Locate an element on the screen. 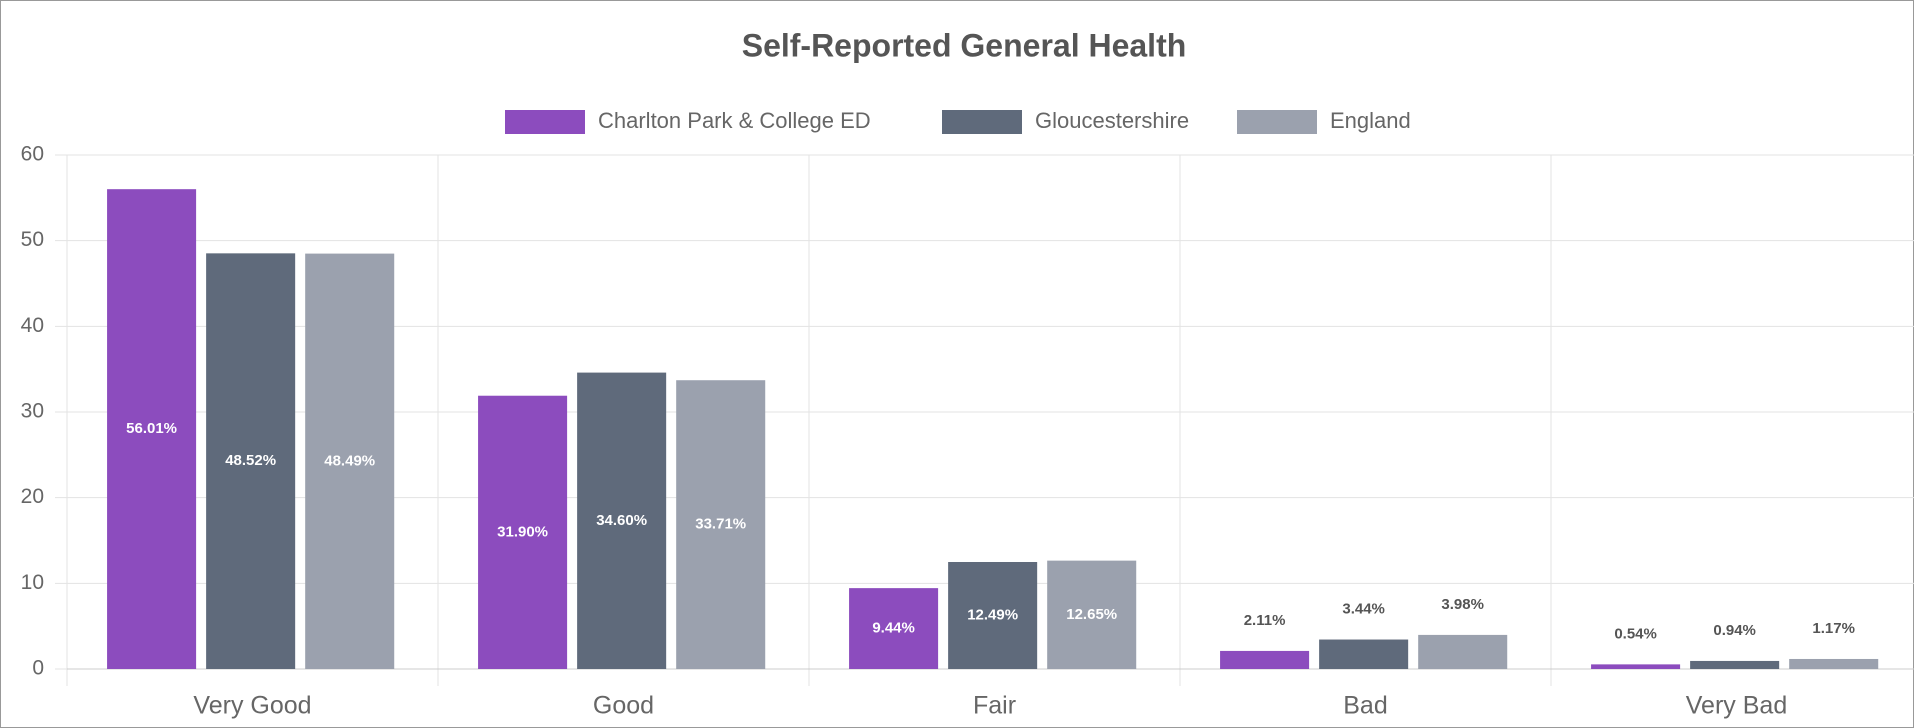  x-tick-label: Very Bad is located at coordinates (1736, 706).